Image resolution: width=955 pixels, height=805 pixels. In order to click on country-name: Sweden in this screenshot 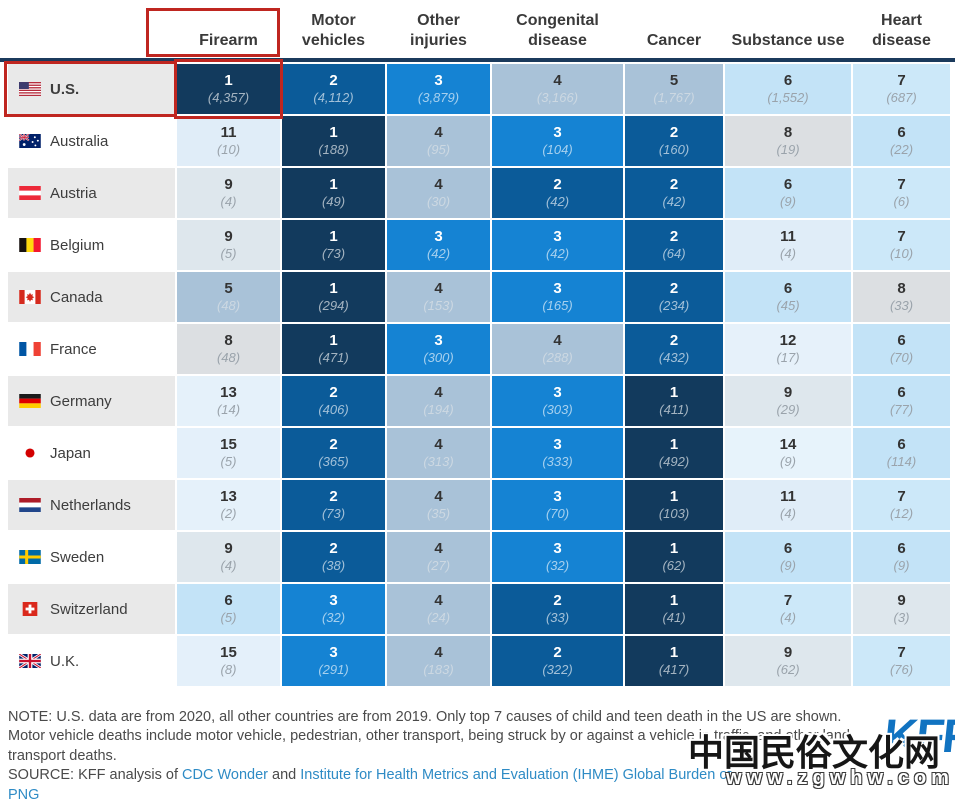, I will do `click(77, 557)`.